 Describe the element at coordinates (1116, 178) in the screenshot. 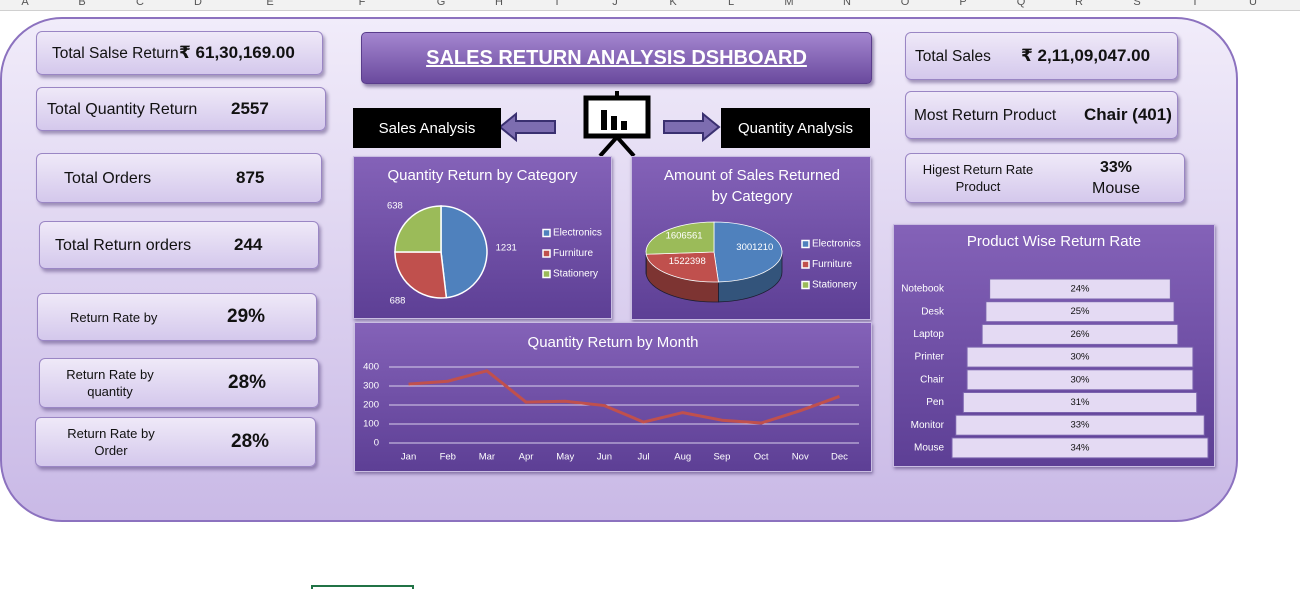

I see `kpi-value-group: 33% Mouse` at that location.